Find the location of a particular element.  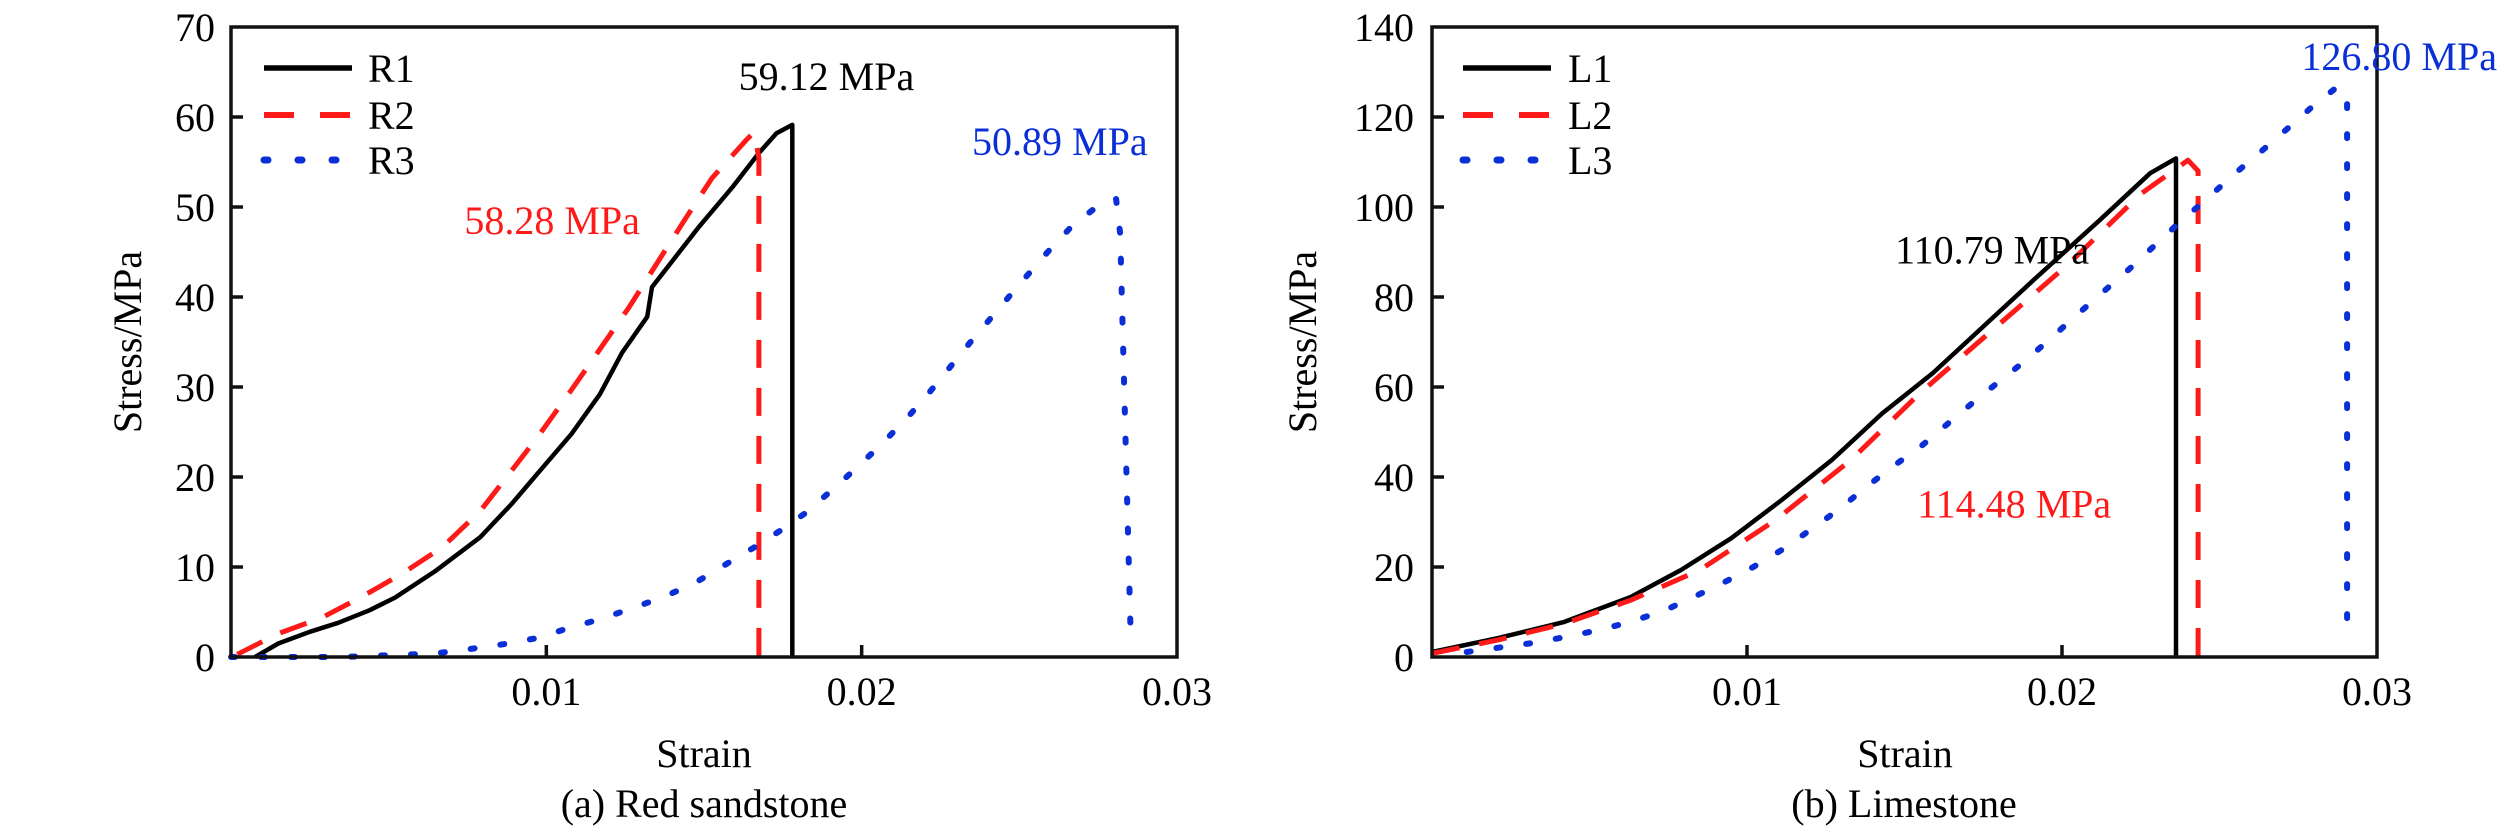

panel-caption: (b) Limestone is located at coordinates (1904, 803).